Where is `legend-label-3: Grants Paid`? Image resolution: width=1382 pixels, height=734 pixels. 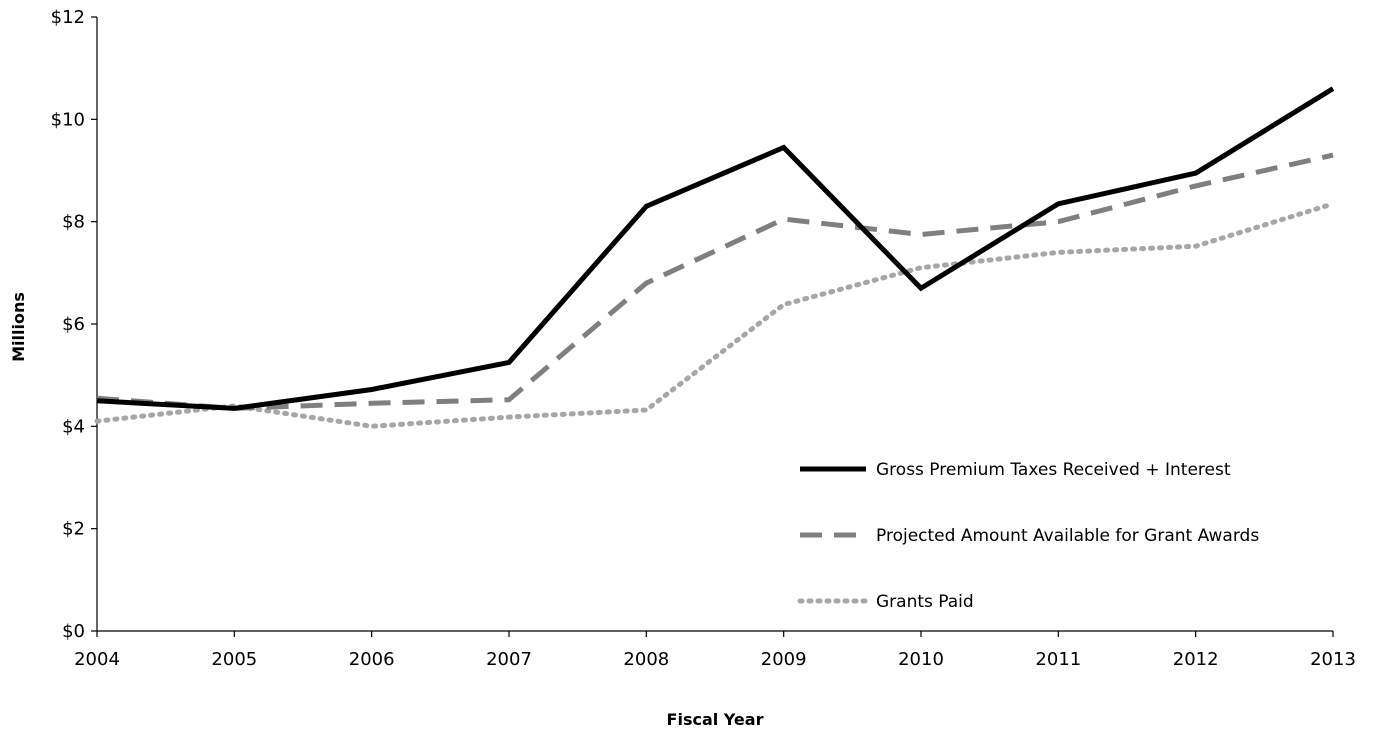
legend-label-3: Grants Paid is located at coordinates (925, 602).